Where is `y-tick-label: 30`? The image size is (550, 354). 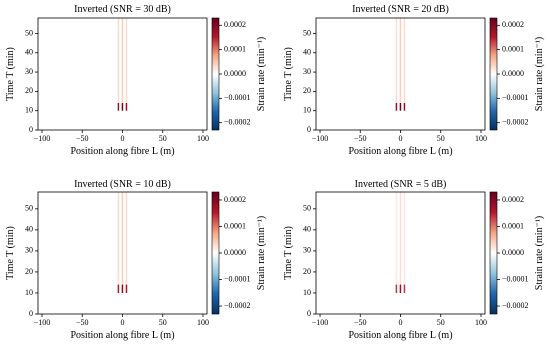 y-tick-label: 30 is located at coordinates (307, 250).